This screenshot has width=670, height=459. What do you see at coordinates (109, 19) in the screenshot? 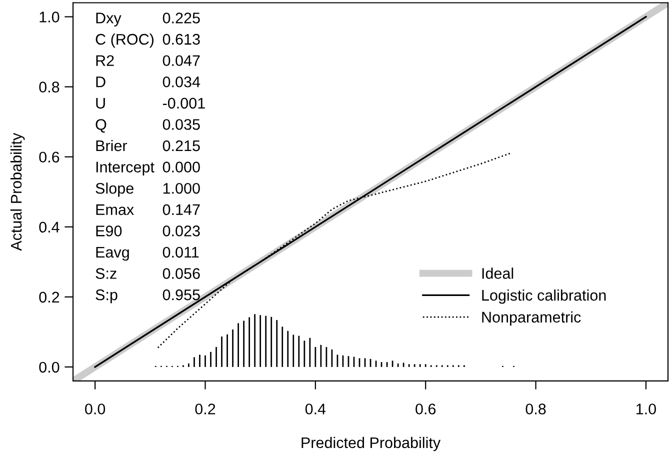
I see `annotation: Dxy` at bounding box center [109, 19].